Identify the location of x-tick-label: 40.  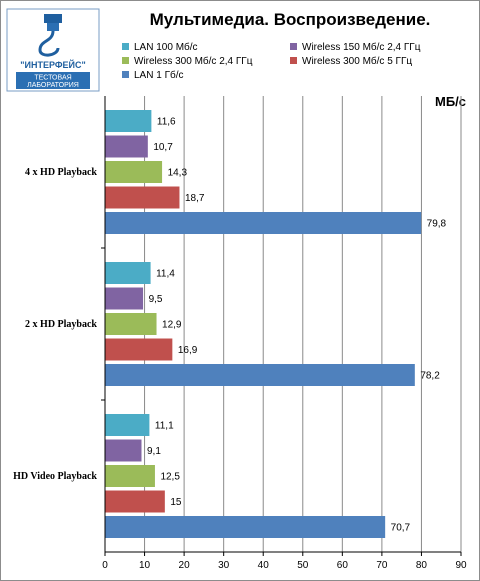
(264, 565).